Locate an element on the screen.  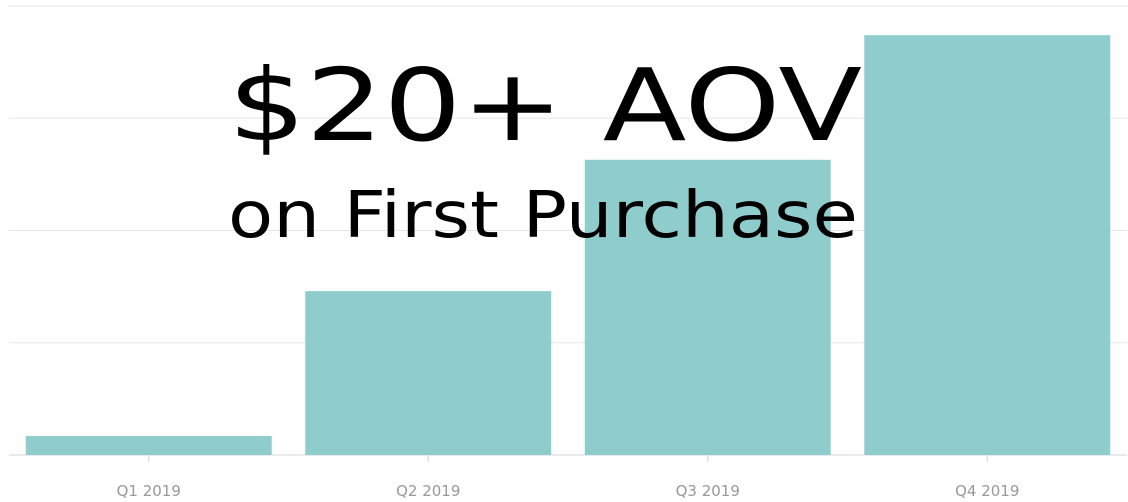
chart-subtitle: on First Purchase is located at coordinates (543, 216).